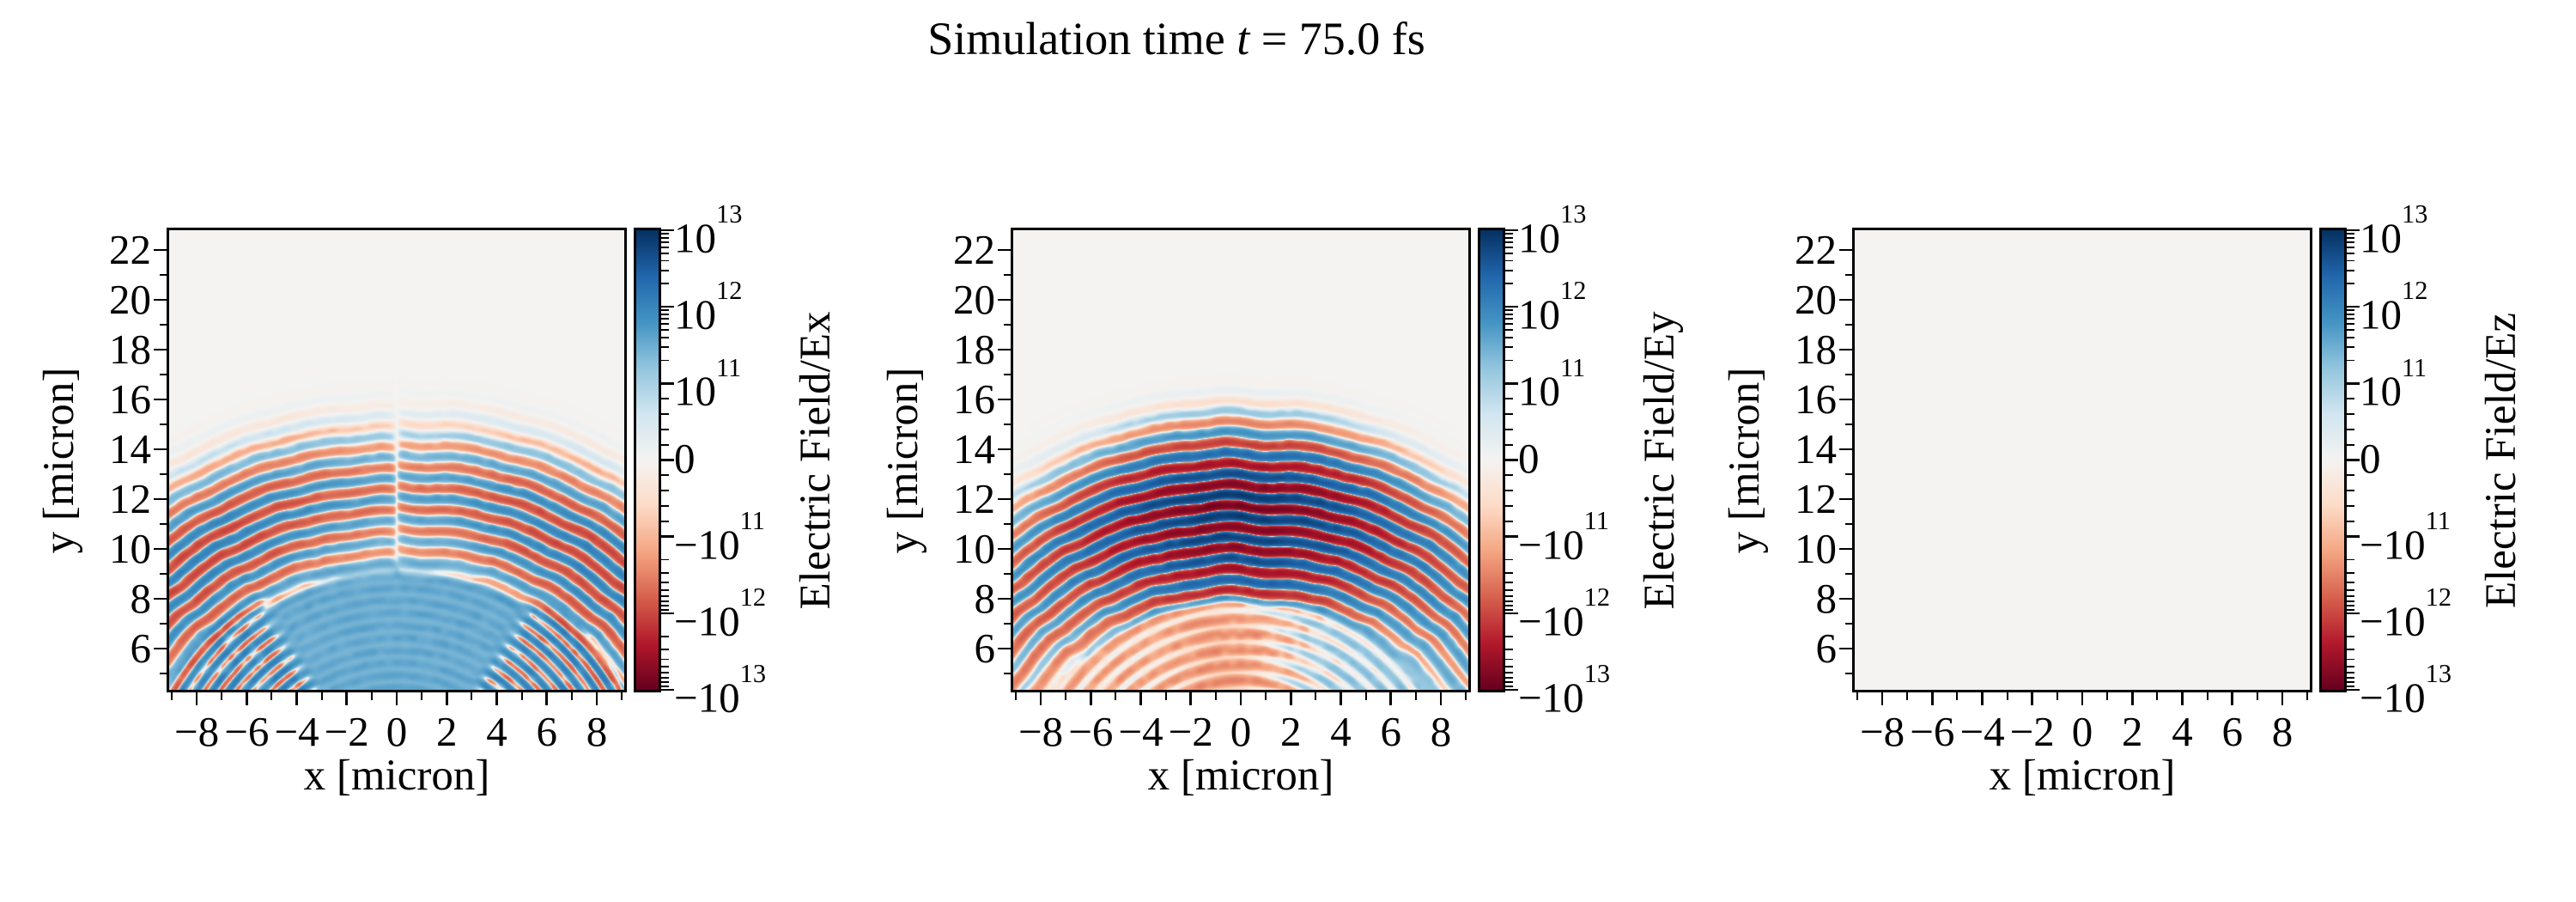  I want to click on colorbar-ey, so click(1492, 460).